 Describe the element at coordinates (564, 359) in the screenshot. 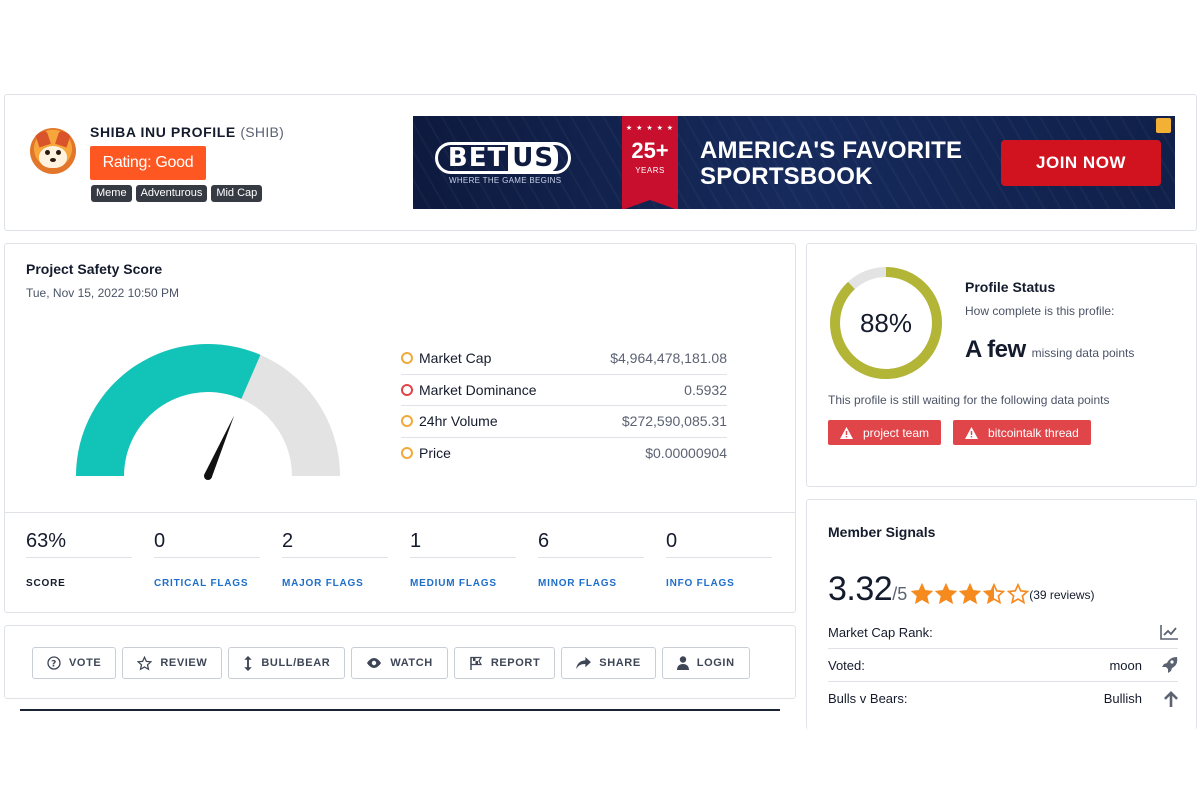

I see `metric-market-cap: Market Cap $4,964,478,181.08` at that location.